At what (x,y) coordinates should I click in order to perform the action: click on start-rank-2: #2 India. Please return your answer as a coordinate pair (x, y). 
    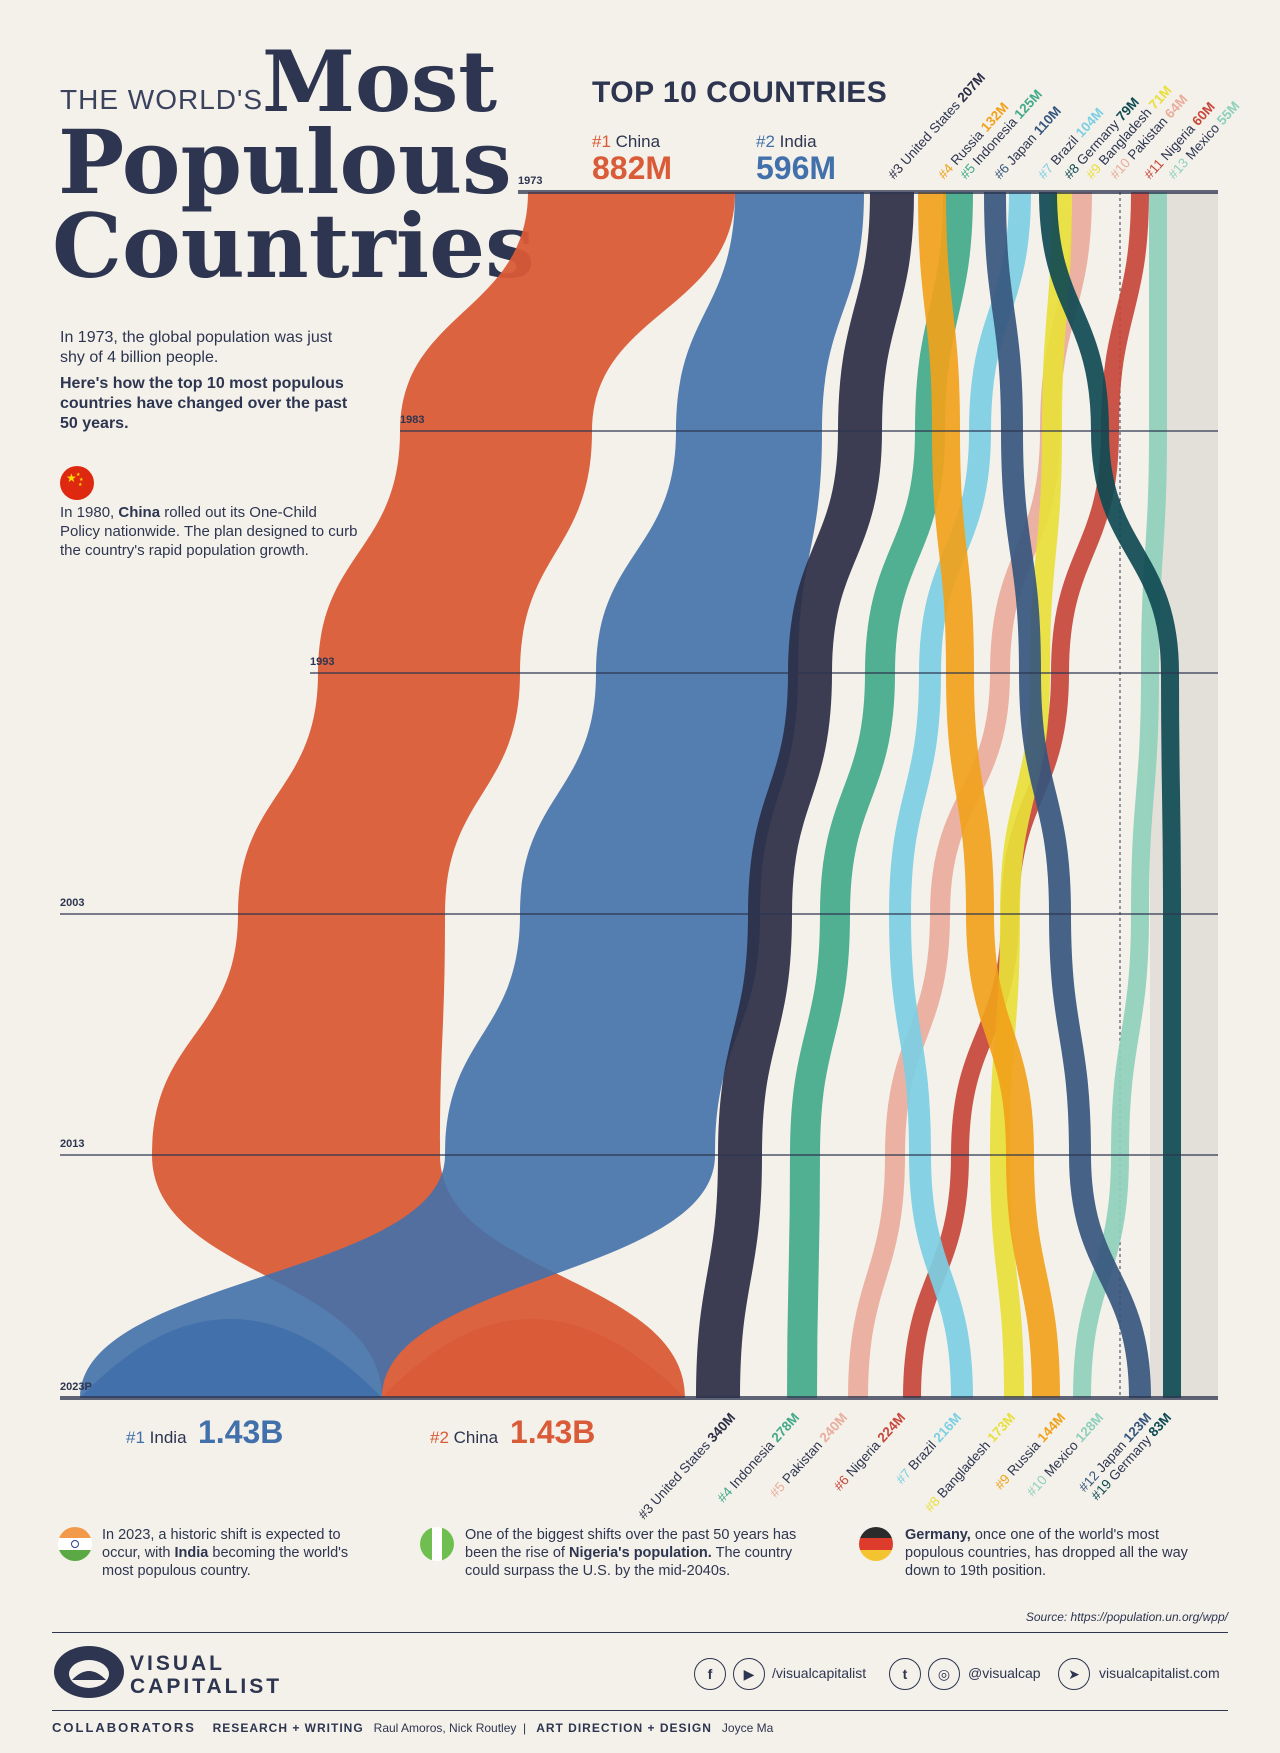
    Looking at the image, I should click on (786, 141).